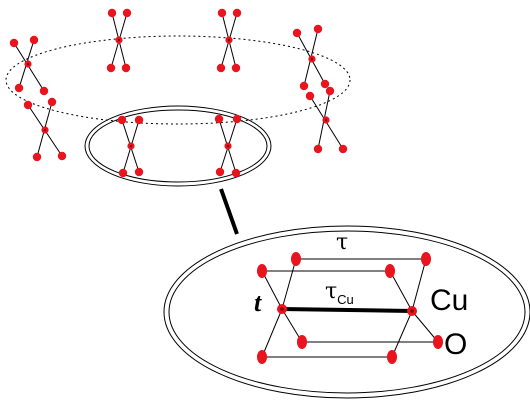  I want to click on tau-cu-symbol: τ, so click(331, 291).